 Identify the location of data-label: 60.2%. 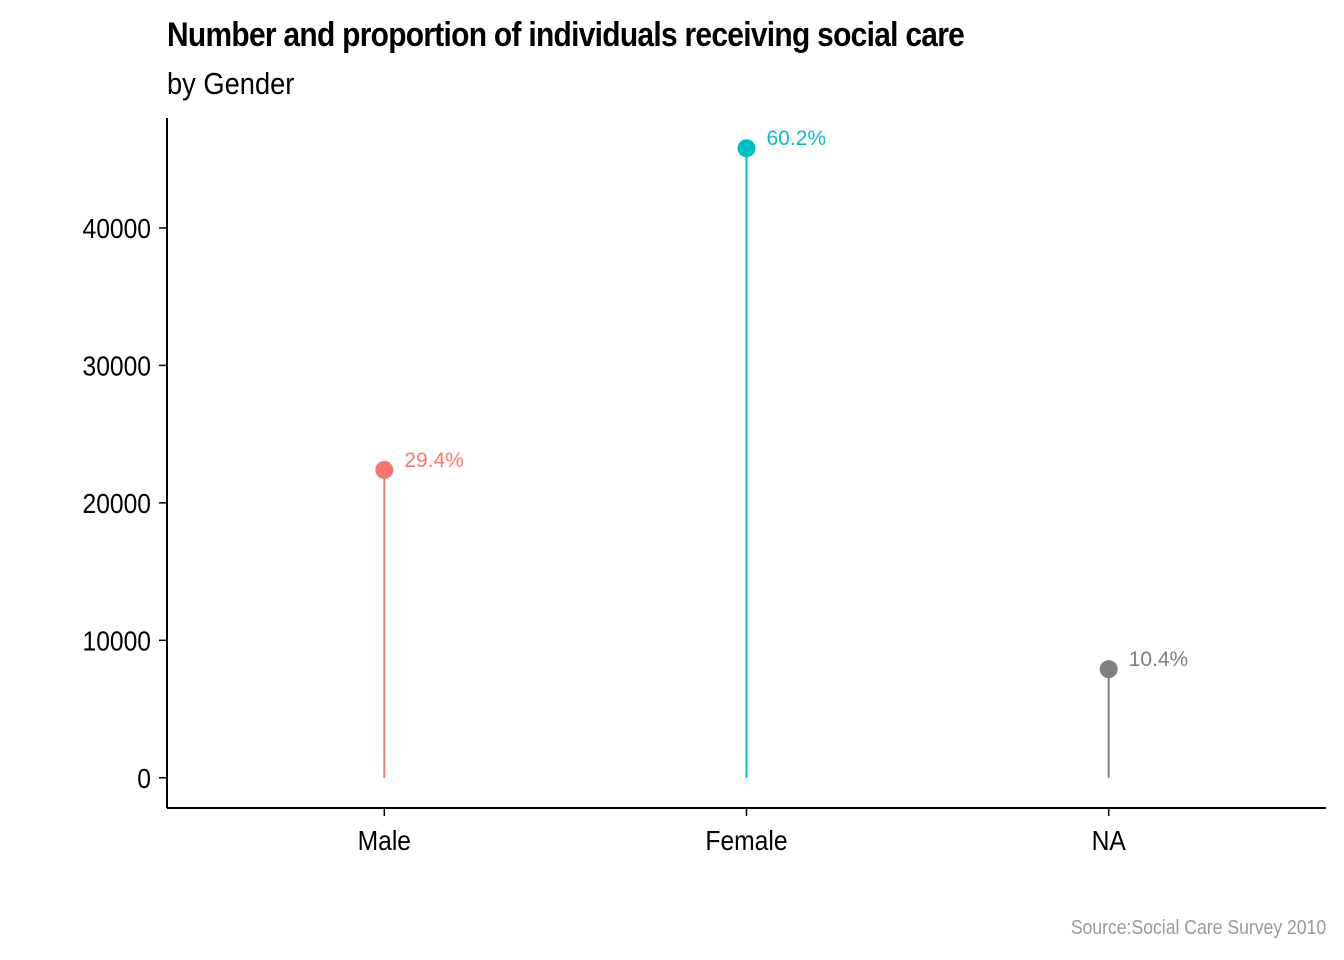
(797, 138).